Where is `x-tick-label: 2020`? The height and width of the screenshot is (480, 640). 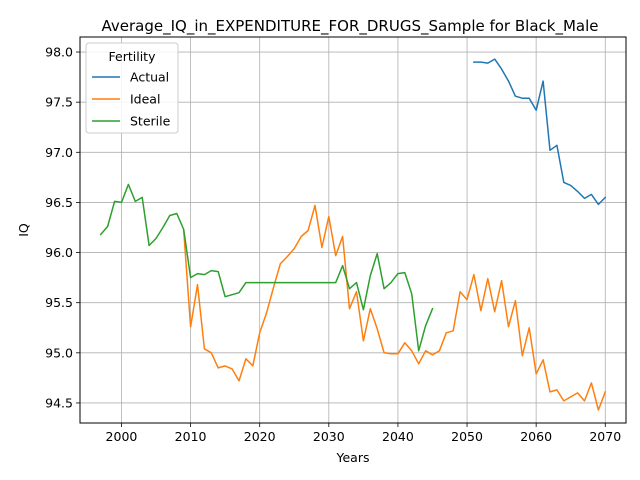
x-tick-label: 2020 is located at coordinates (260, 436).